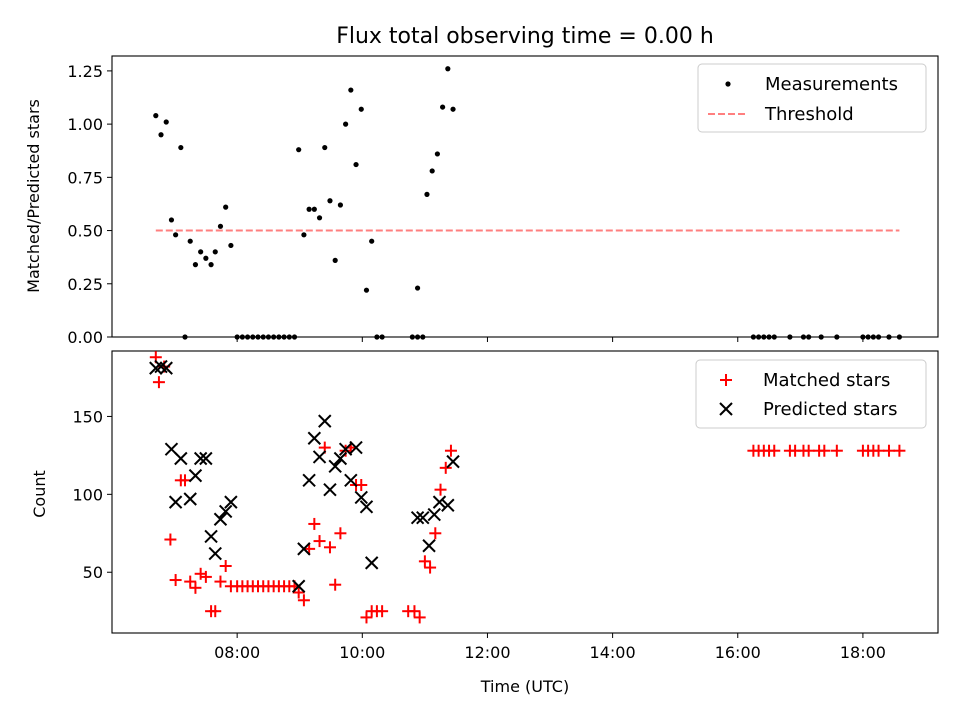  Describe the element at coordinates (237, 652) in the screenshot. I see `bottom-x-tick-label: 08:00` at that location.